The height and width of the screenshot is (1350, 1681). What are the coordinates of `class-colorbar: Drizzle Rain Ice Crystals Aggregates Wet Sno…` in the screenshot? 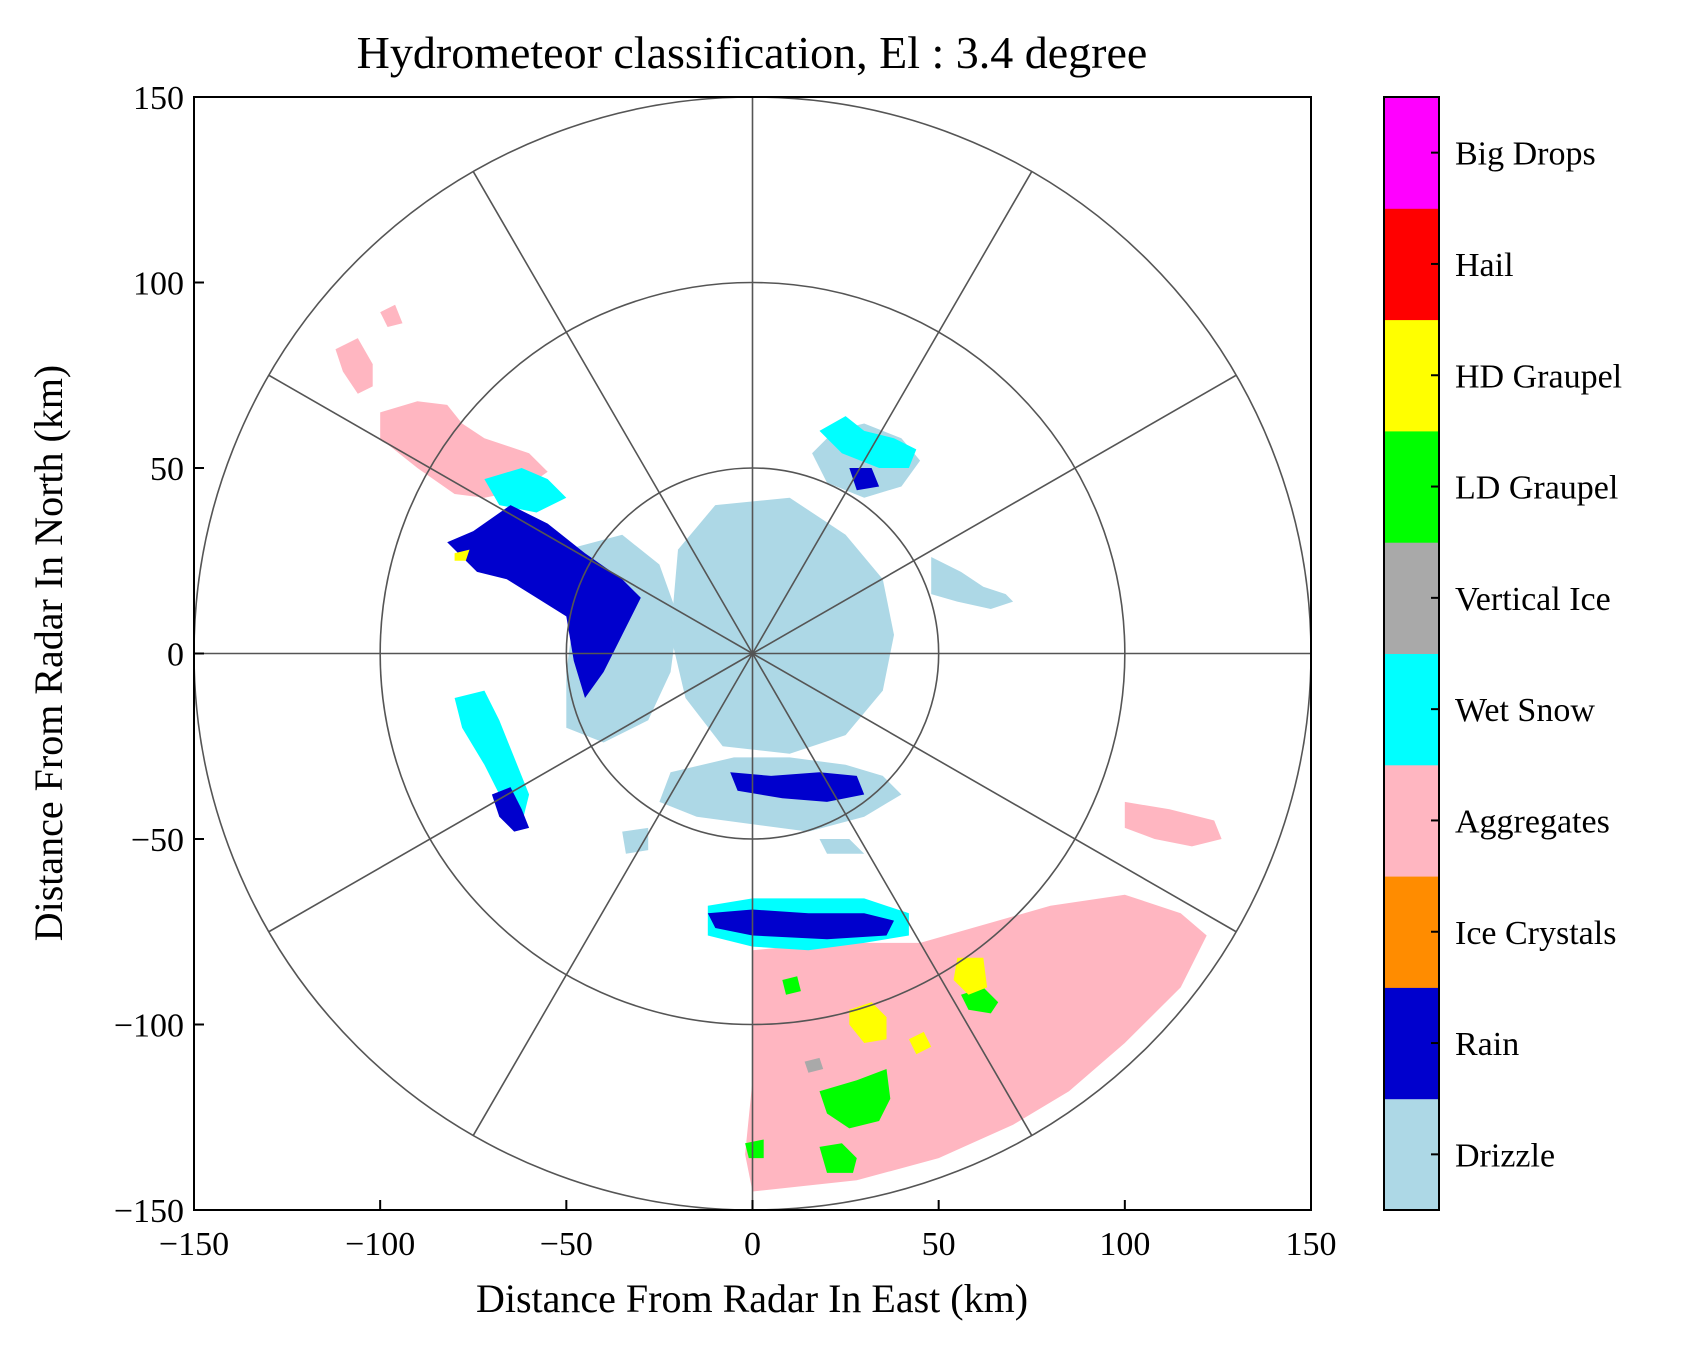 It's located at (1502, 653).